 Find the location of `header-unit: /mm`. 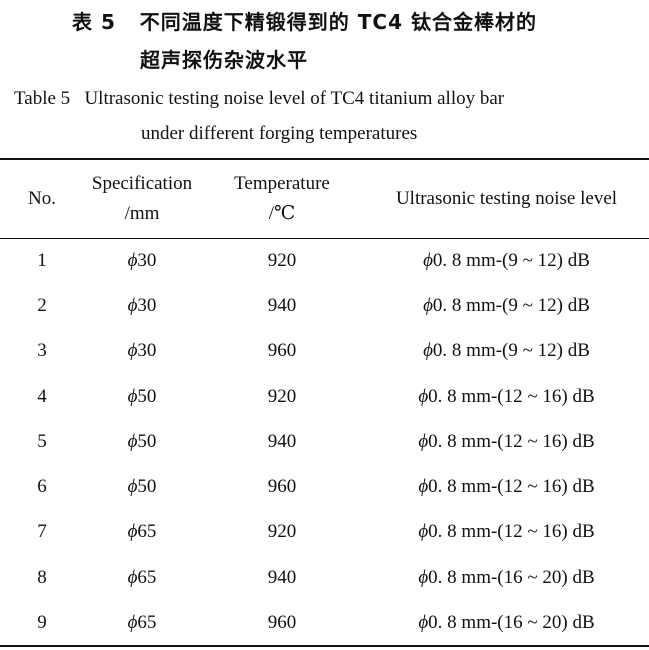

header-unit: /mm is located at coordinates (142, 213).